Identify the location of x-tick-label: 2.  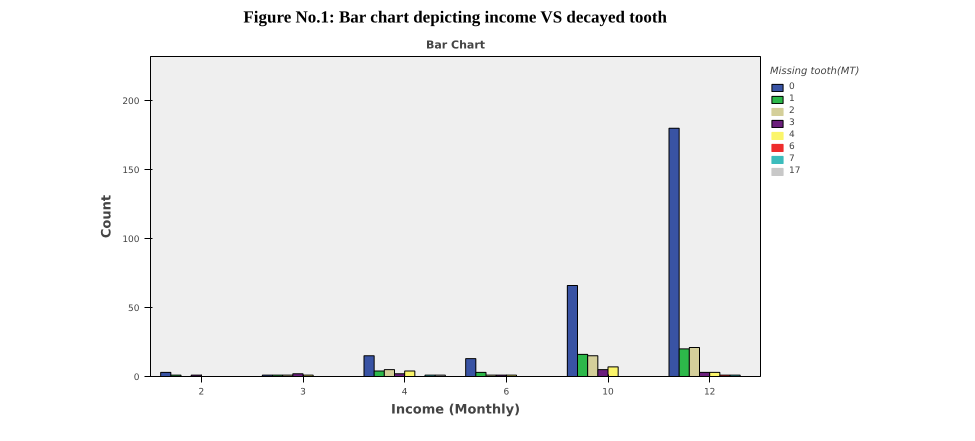
(201, 393).